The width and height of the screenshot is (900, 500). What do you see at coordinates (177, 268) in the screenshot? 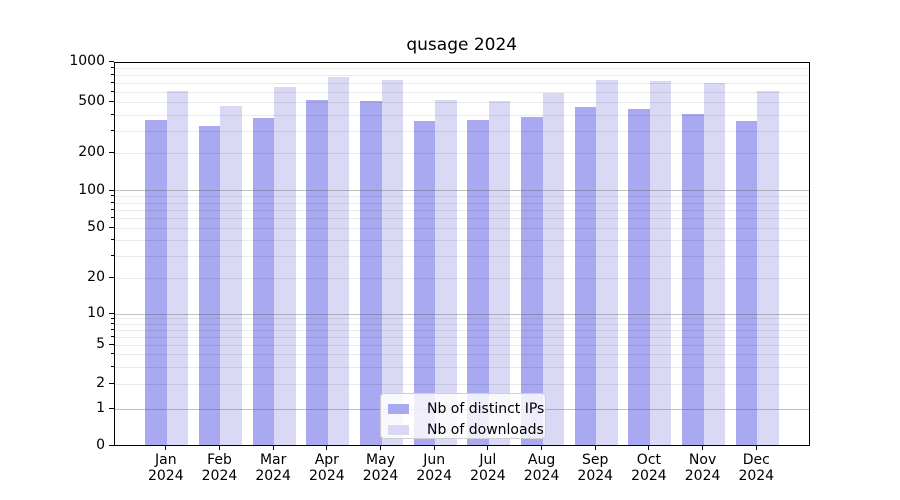
I see `bar-downloads-jan` at bounding box center [177, 268].